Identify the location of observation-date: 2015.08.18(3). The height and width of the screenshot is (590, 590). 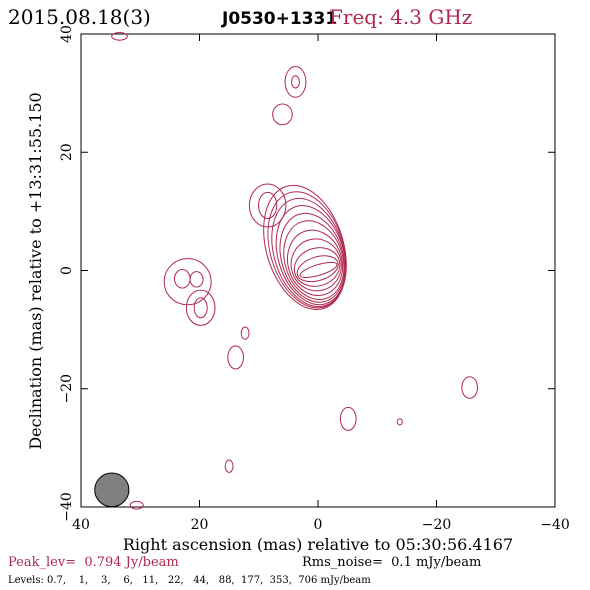
(79, 17).